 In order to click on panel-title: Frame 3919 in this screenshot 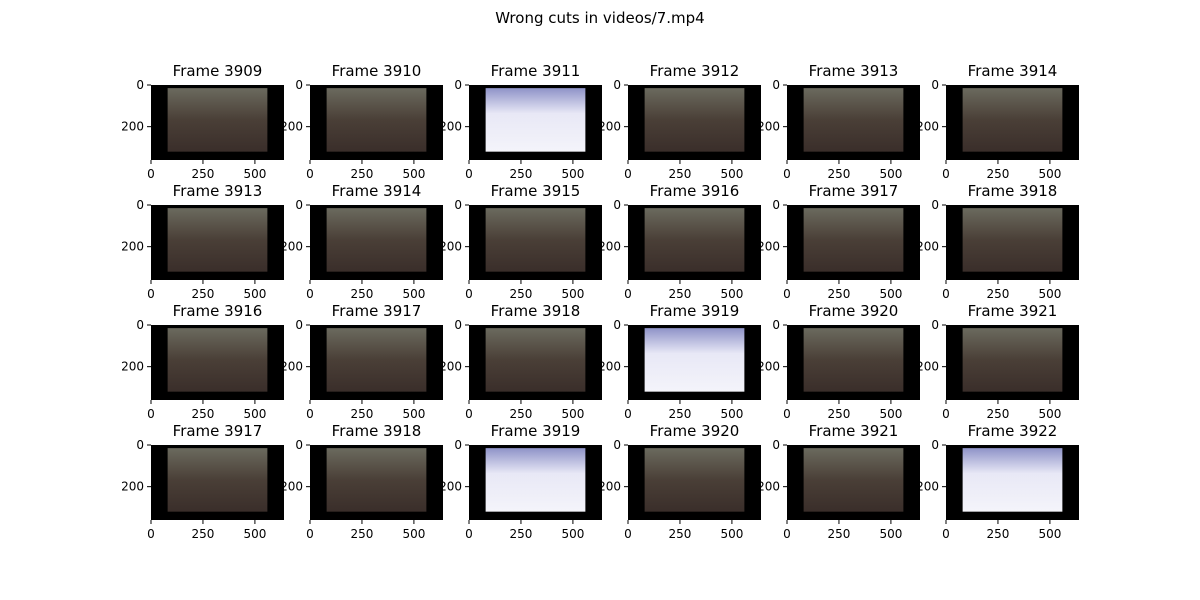, I will do `click(695, 311)`.